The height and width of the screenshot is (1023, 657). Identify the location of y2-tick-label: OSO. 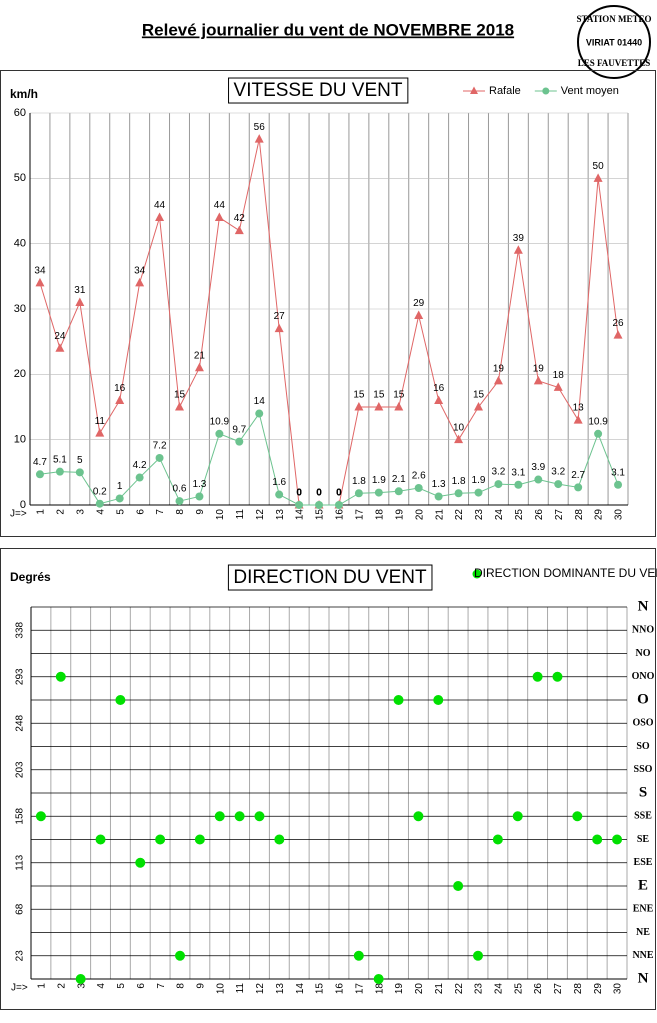
(642, 723).